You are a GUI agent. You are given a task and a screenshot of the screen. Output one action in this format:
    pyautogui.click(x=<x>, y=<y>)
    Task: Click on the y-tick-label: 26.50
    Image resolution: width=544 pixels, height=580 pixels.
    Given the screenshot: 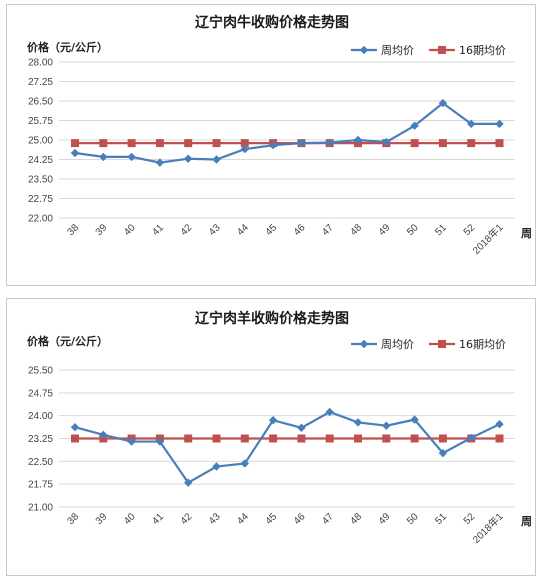 What is the action you would take?
    pyautogui.click(x=40, y=102)
    